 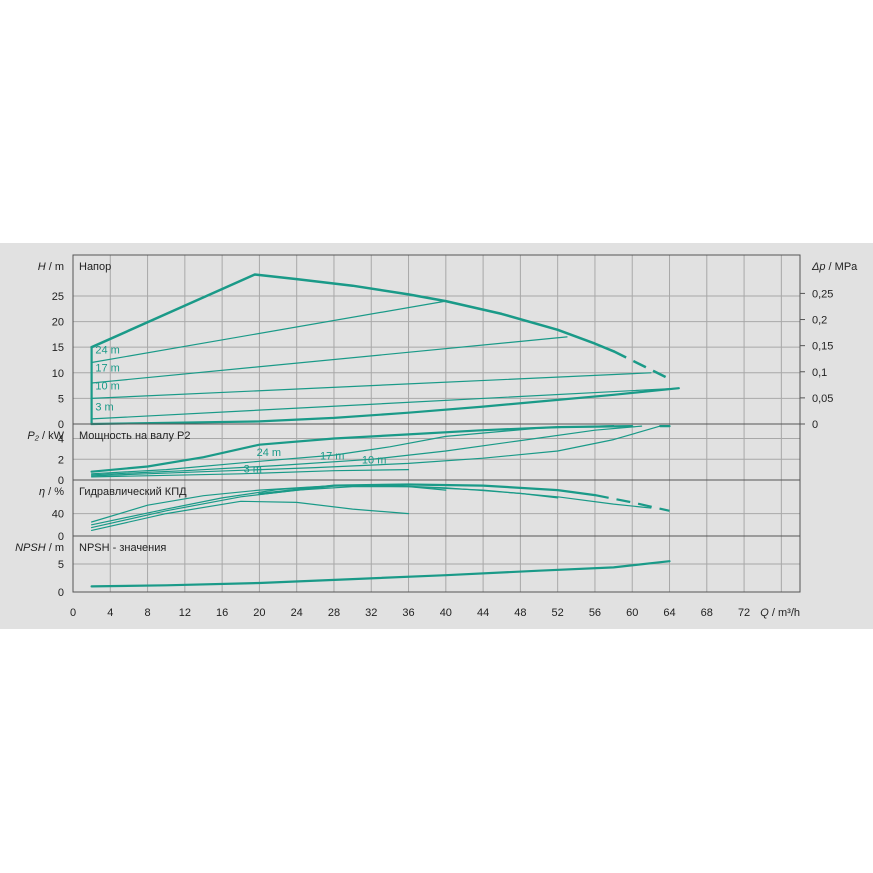 I want to click on y-tick-label: 4, so click(x=61, y=440).